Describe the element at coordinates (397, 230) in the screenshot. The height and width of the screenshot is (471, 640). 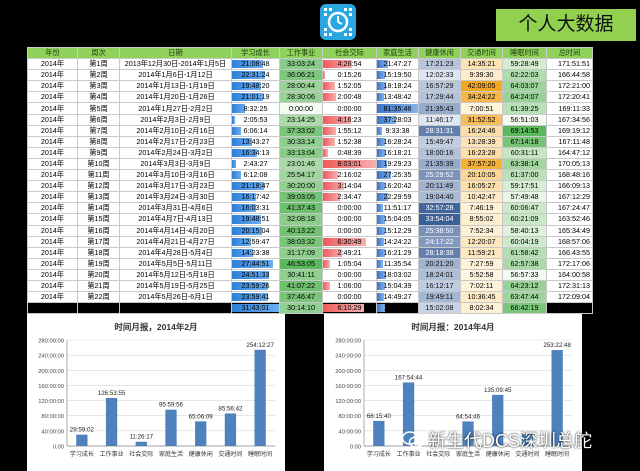
I see `cell-value: 15:12:29` at that location.